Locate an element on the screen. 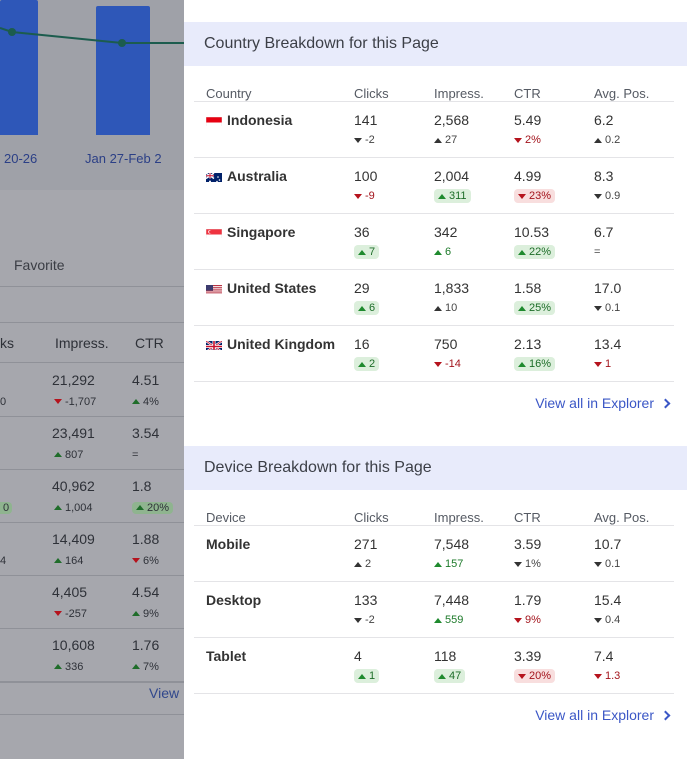  delta-value: -14 is located at coordinates (453, 364).